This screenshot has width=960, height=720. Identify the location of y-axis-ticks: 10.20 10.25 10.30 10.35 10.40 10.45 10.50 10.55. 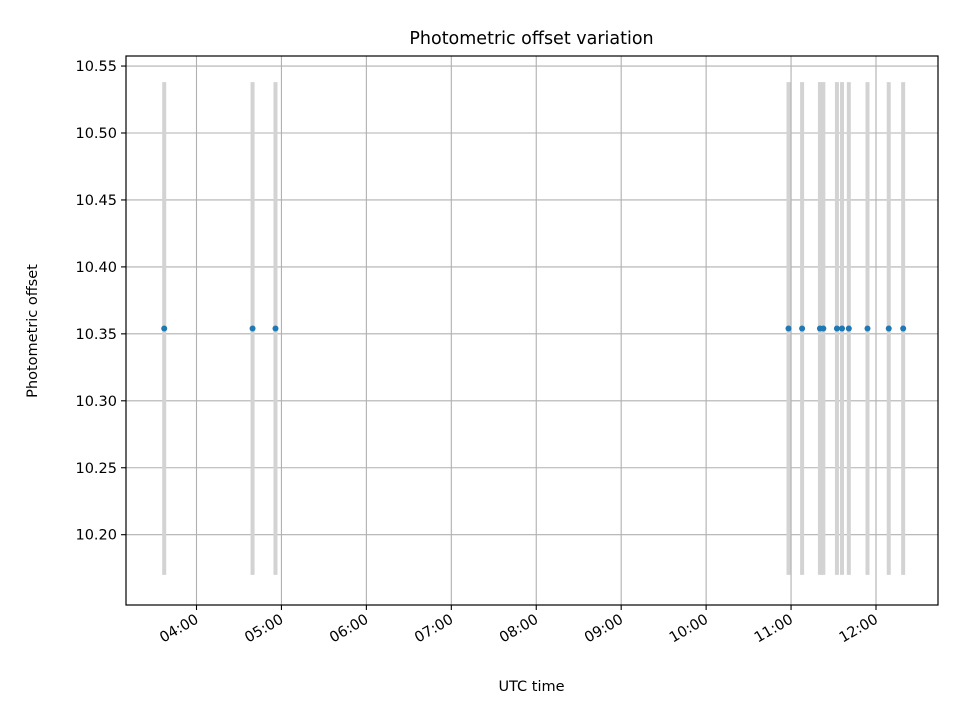
(100, 301).